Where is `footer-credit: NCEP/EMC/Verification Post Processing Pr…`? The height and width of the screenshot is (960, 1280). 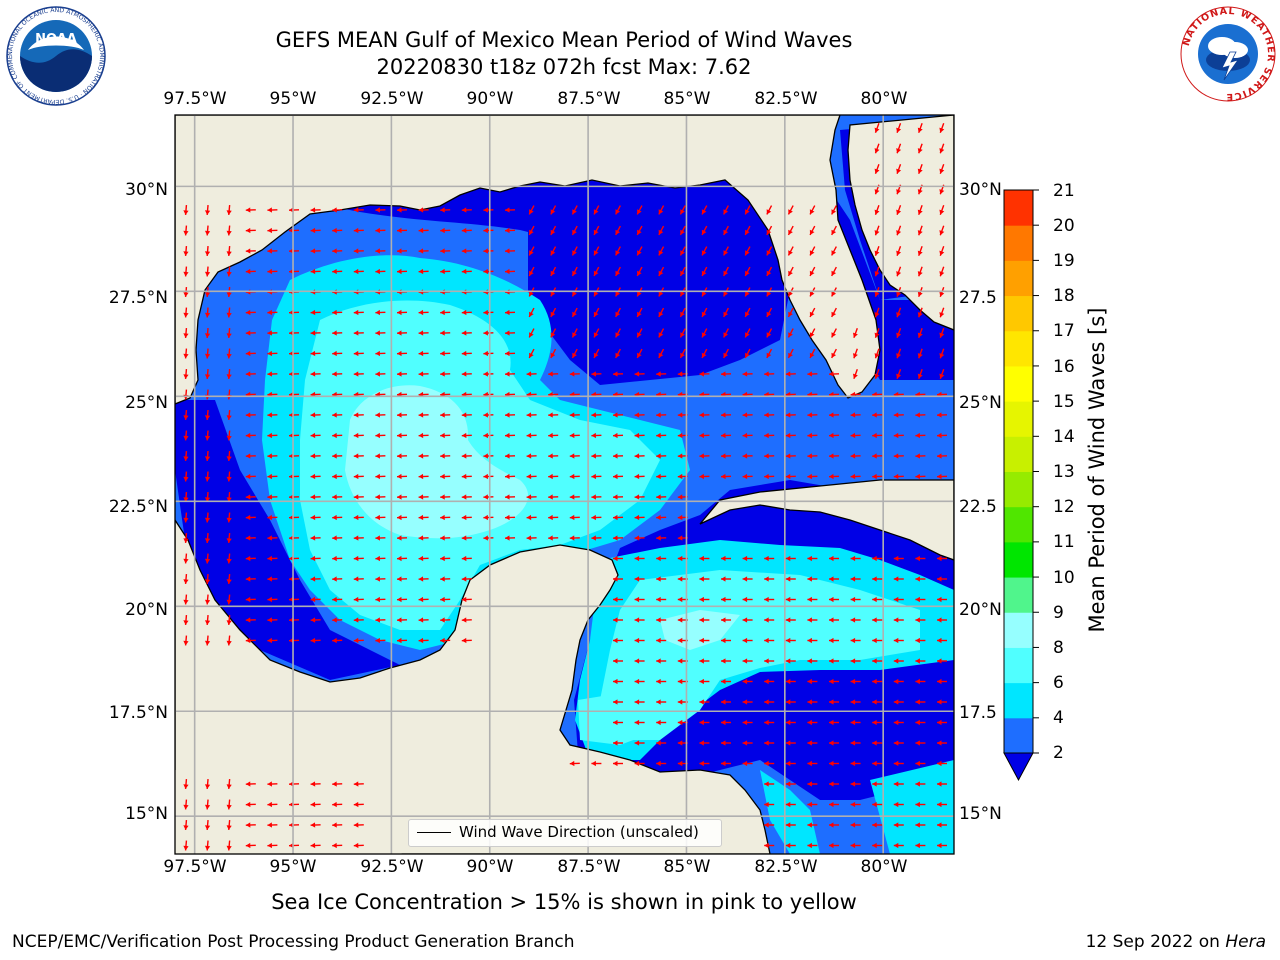 footer-credit: NCEP/EMC/Verification Post Processing Pr… is located at coordinates (293, 942).